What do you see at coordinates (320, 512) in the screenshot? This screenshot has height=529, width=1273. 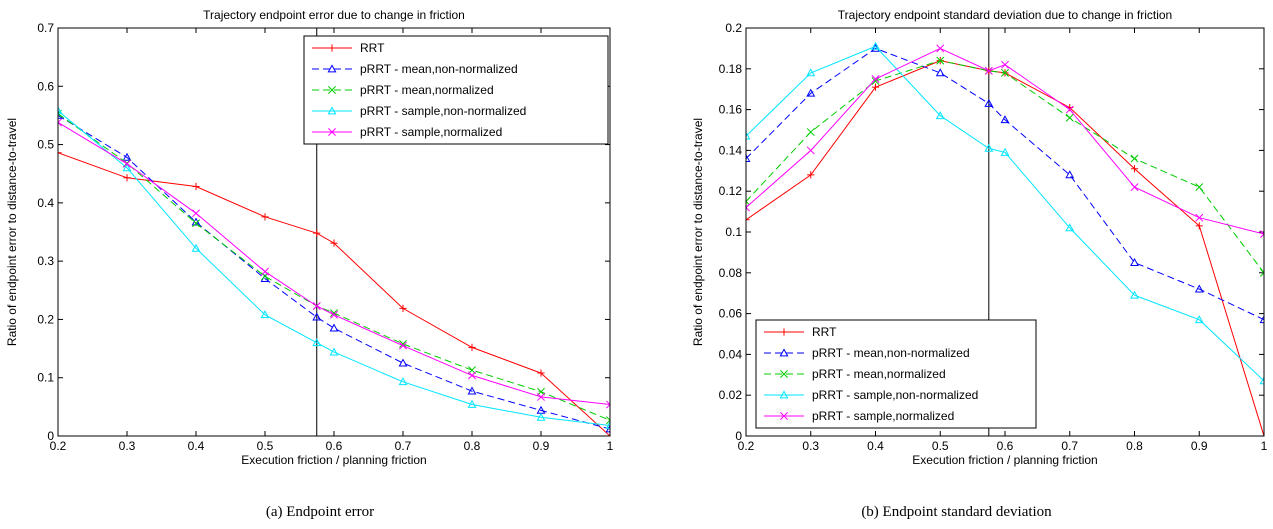 I see `caption-a: (a) Endpoint error` at bounding box center [320, 512].